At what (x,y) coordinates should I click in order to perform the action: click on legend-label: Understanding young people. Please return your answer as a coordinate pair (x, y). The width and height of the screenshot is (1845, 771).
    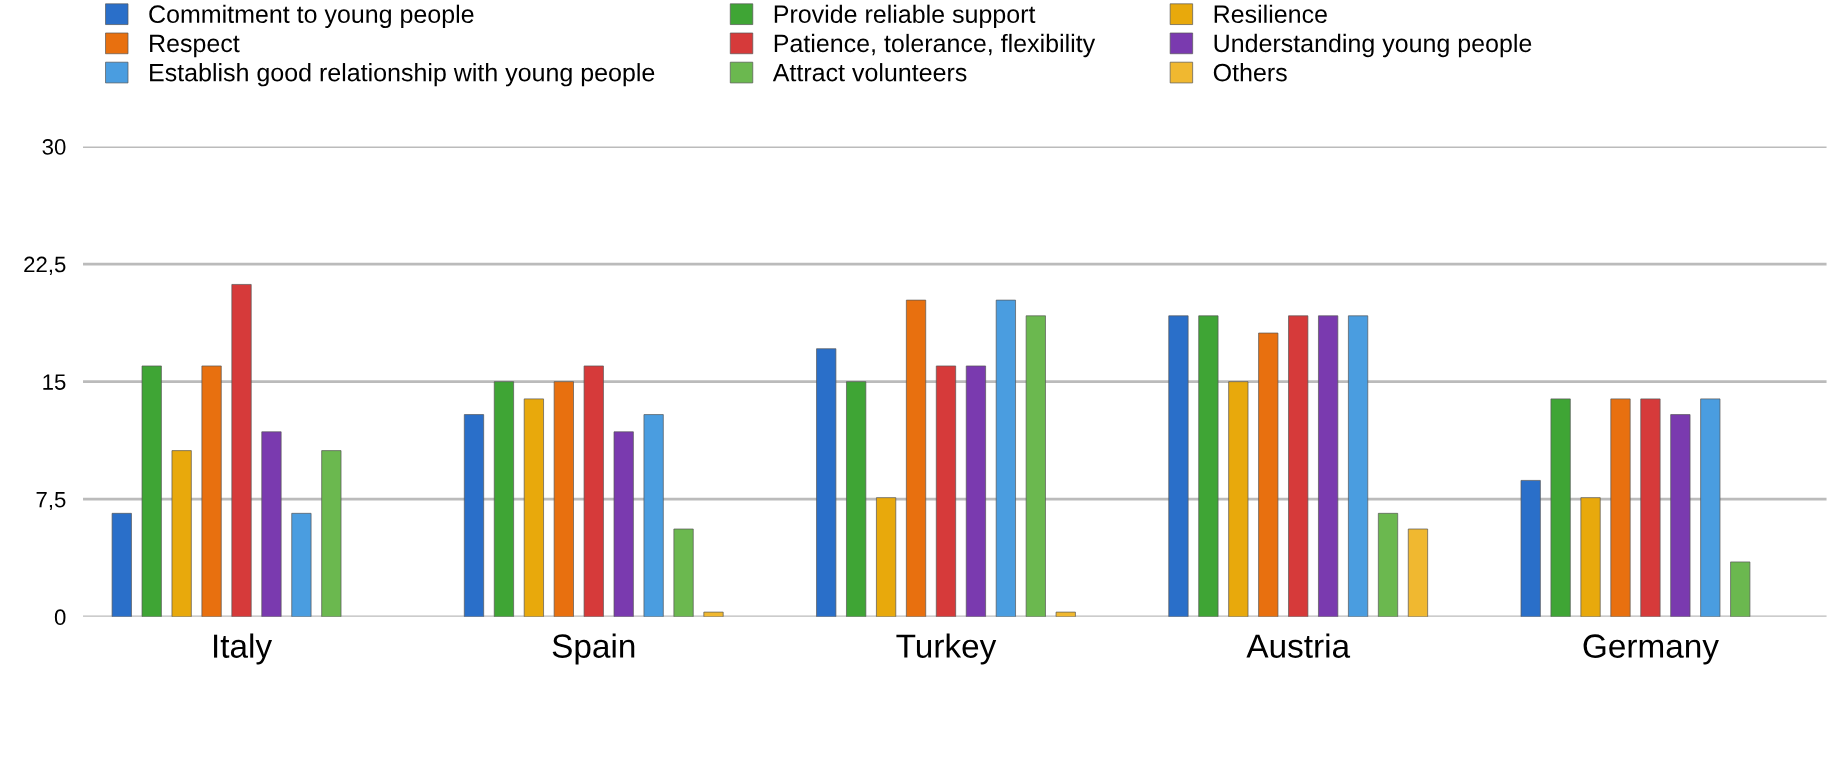
    Looking at the image, I should click on (1373, 45).